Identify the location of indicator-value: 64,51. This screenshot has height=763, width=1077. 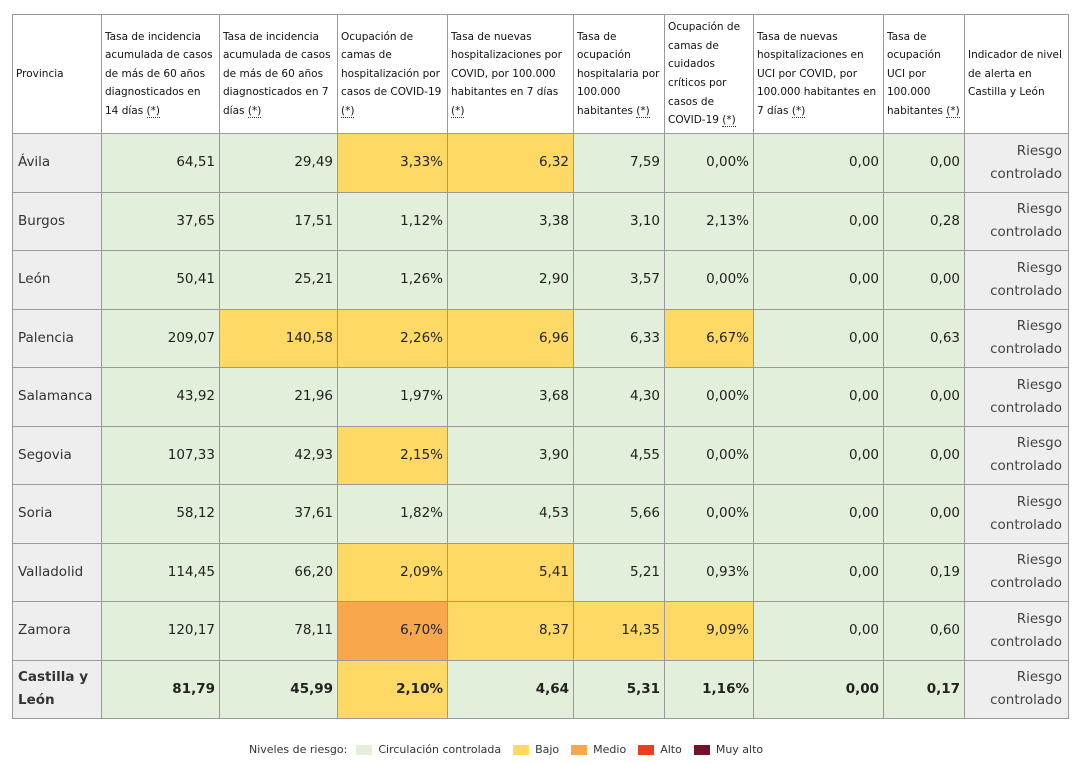
(160, 163).